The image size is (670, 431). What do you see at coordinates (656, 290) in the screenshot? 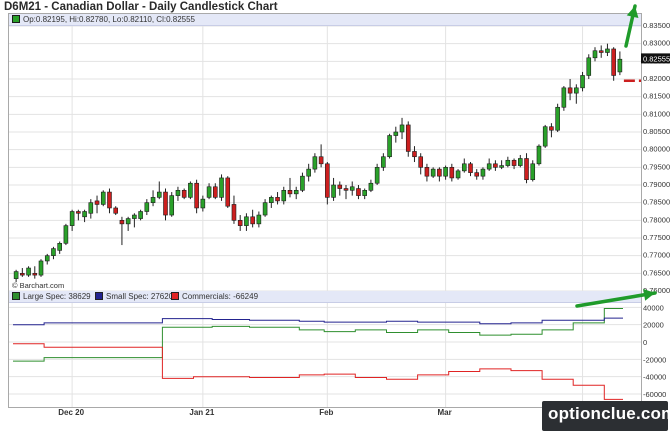
I see `price-tick-label: 0.76000` at bounding box center [656, 290].